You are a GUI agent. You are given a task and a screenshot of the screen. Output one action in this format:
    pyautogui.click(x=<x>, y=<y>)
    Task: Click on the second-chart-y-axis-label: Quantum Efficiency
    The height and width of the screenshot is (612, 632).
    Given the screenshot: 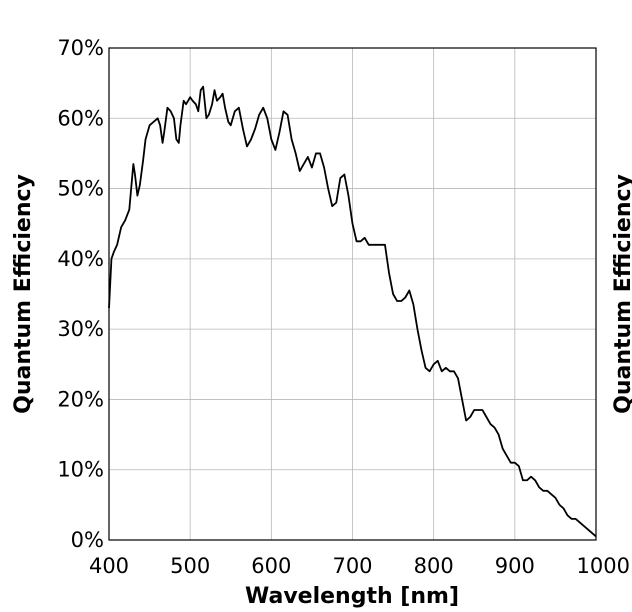 What is the action you would take?
    pyautogui.click(x=621, y=294)
    